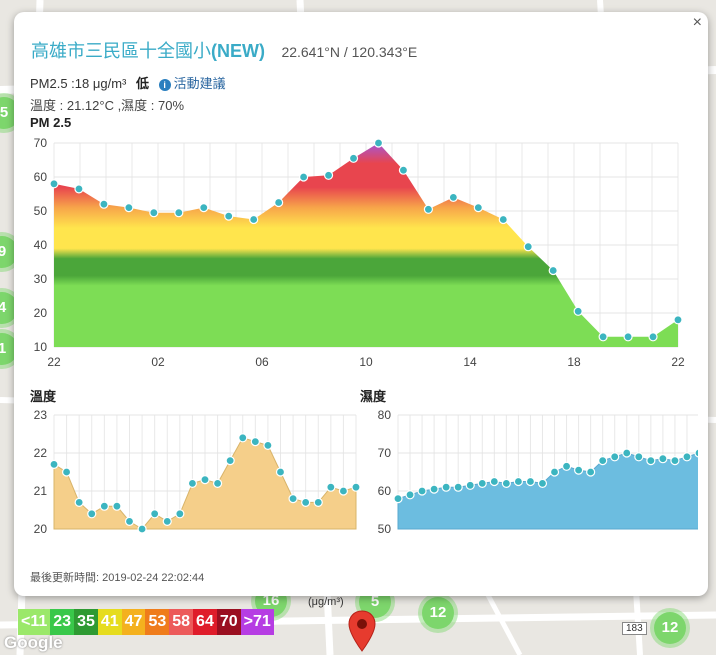 This screenshot has height=655, width=716. Describe the element at coordinates (34, 622) in the screenshot. I see `legend-item: <11` at that location.